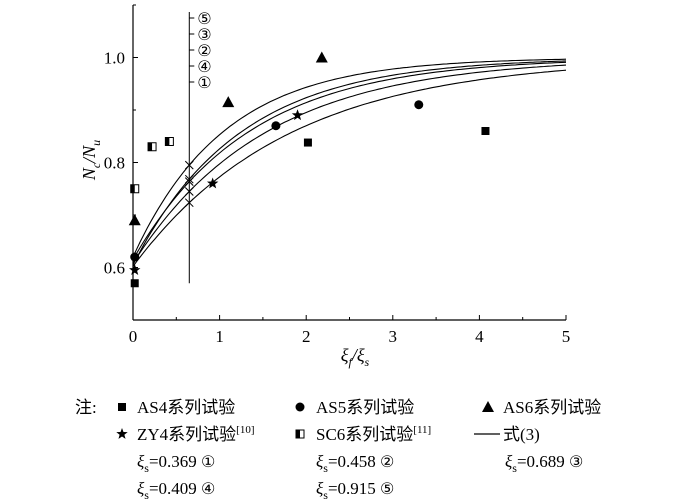  I want to click on y-axis-label: Nc/Nu, so click(91, 160).